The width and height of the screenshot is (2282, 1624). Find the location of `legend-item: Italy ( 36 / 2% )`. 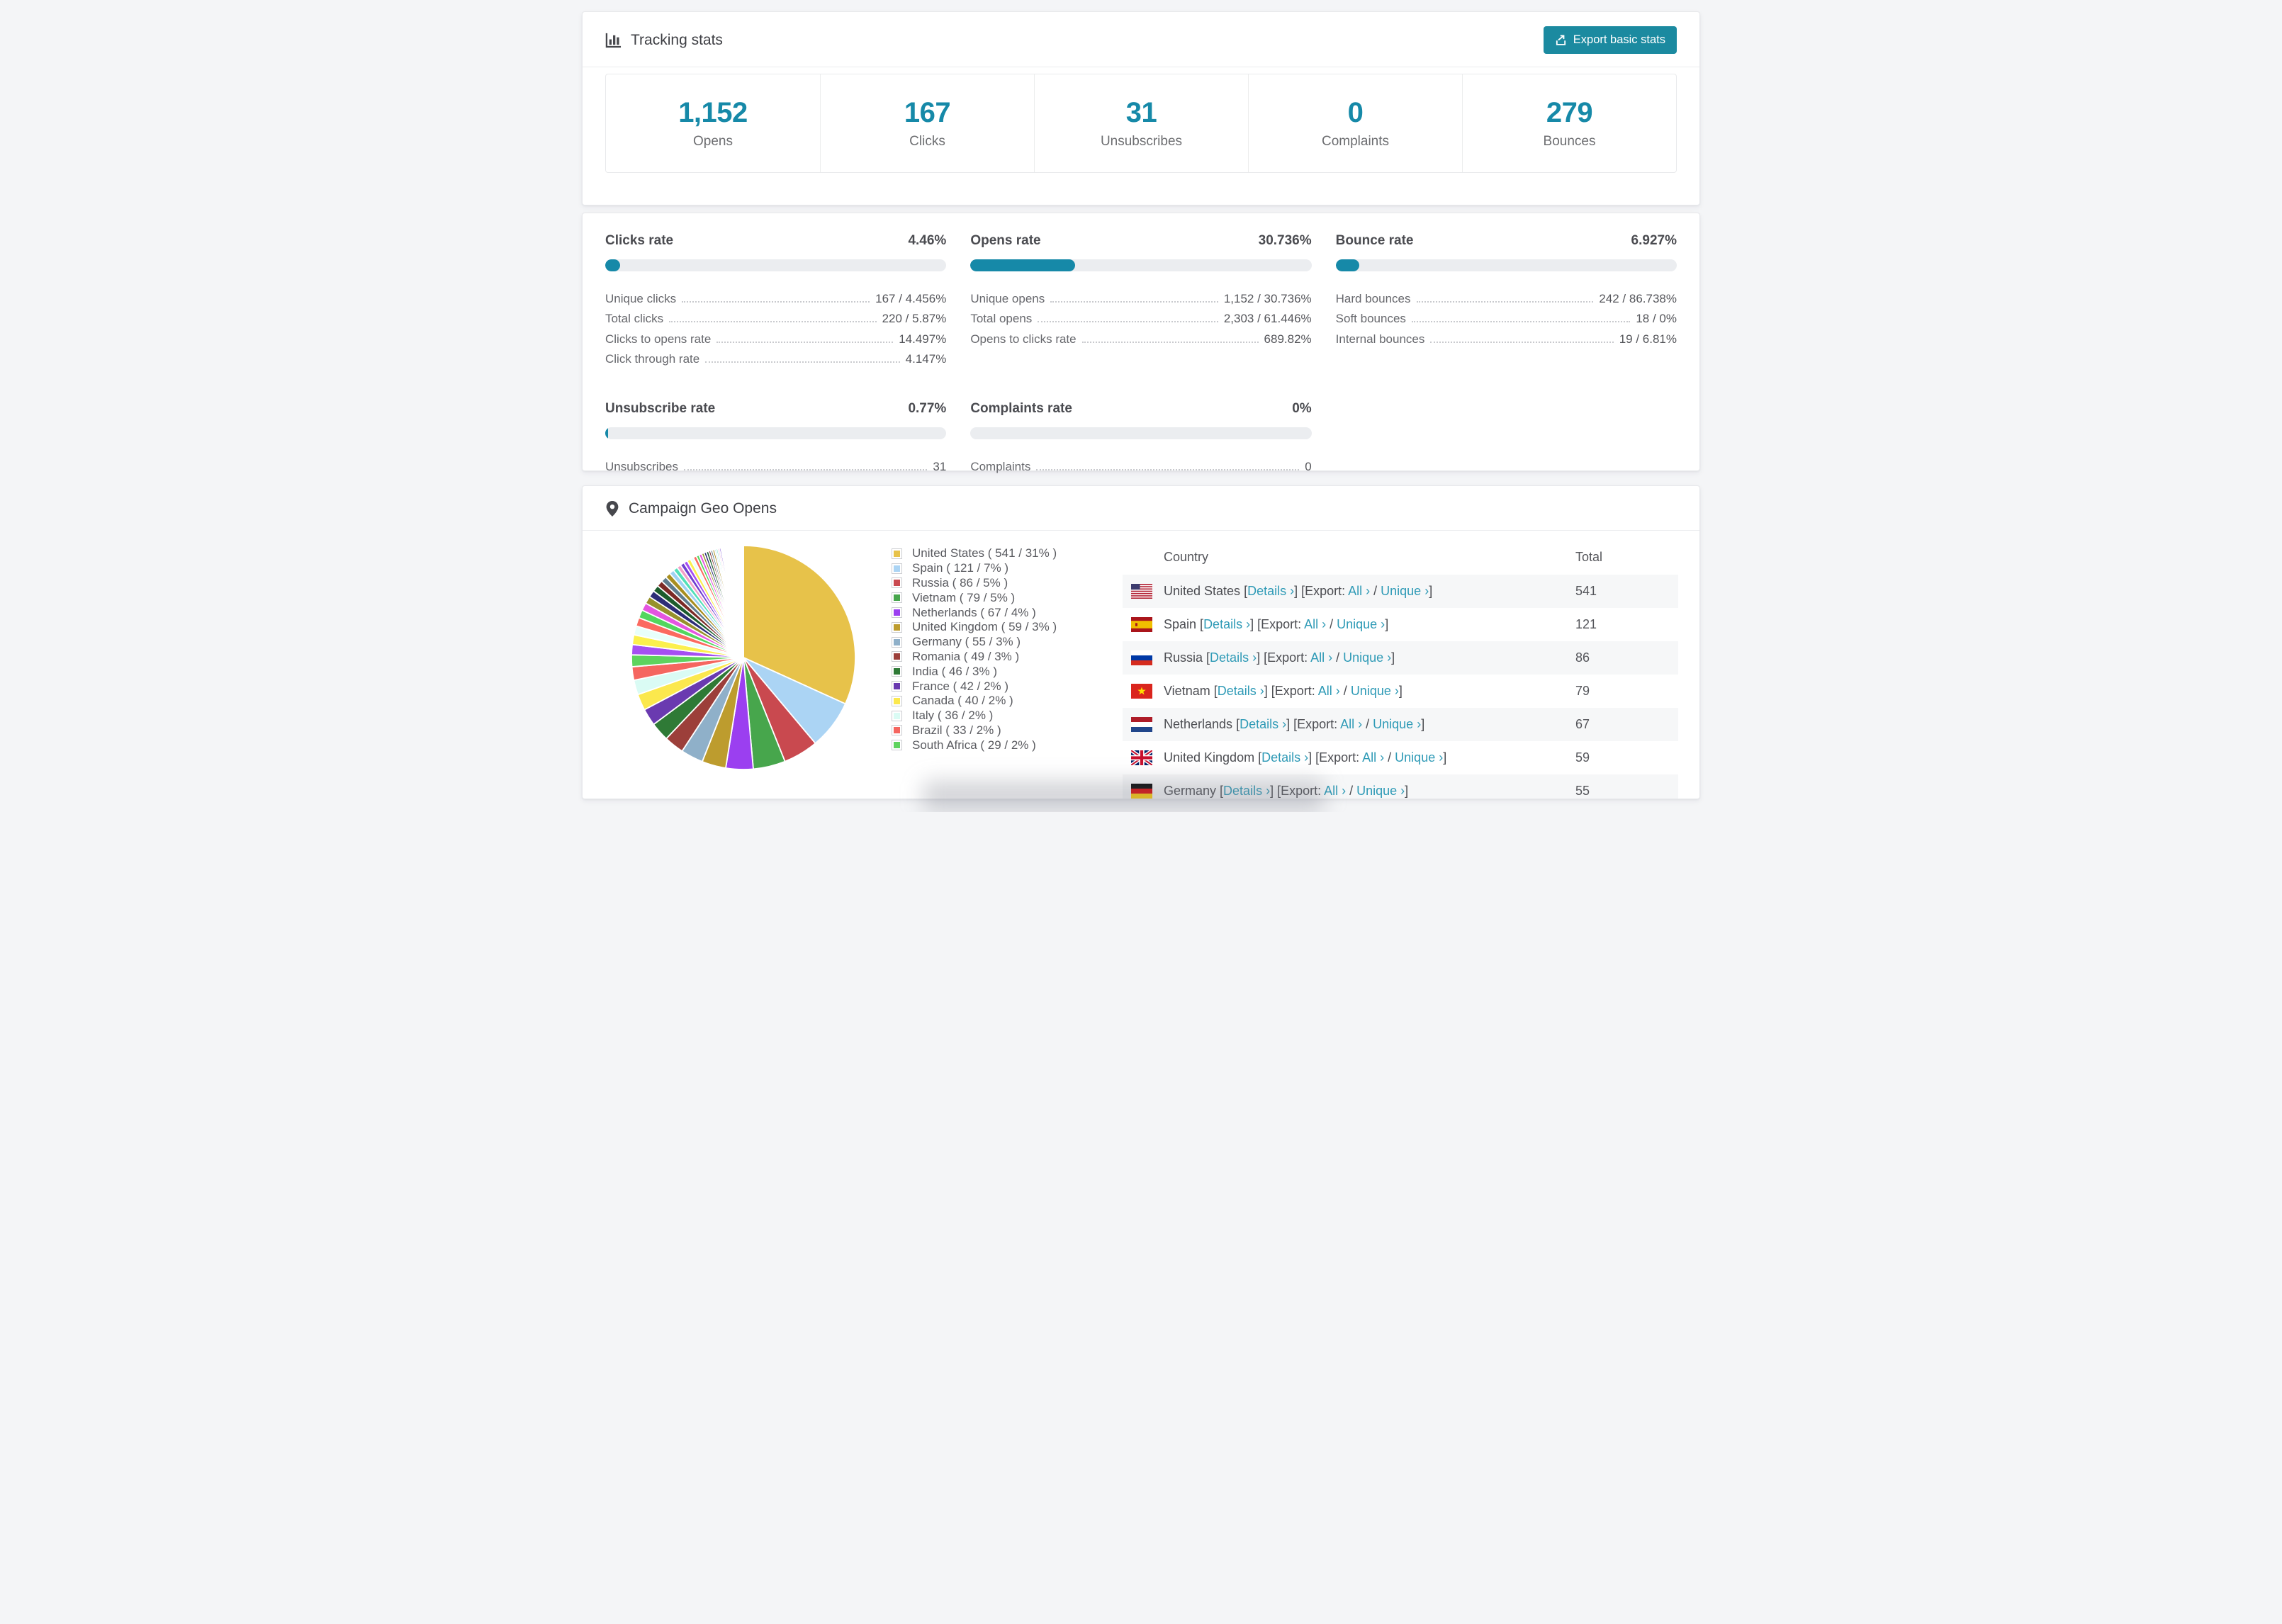

legend-item: Italy ( 36 / 2% ) is located at coordinates (998, 716).